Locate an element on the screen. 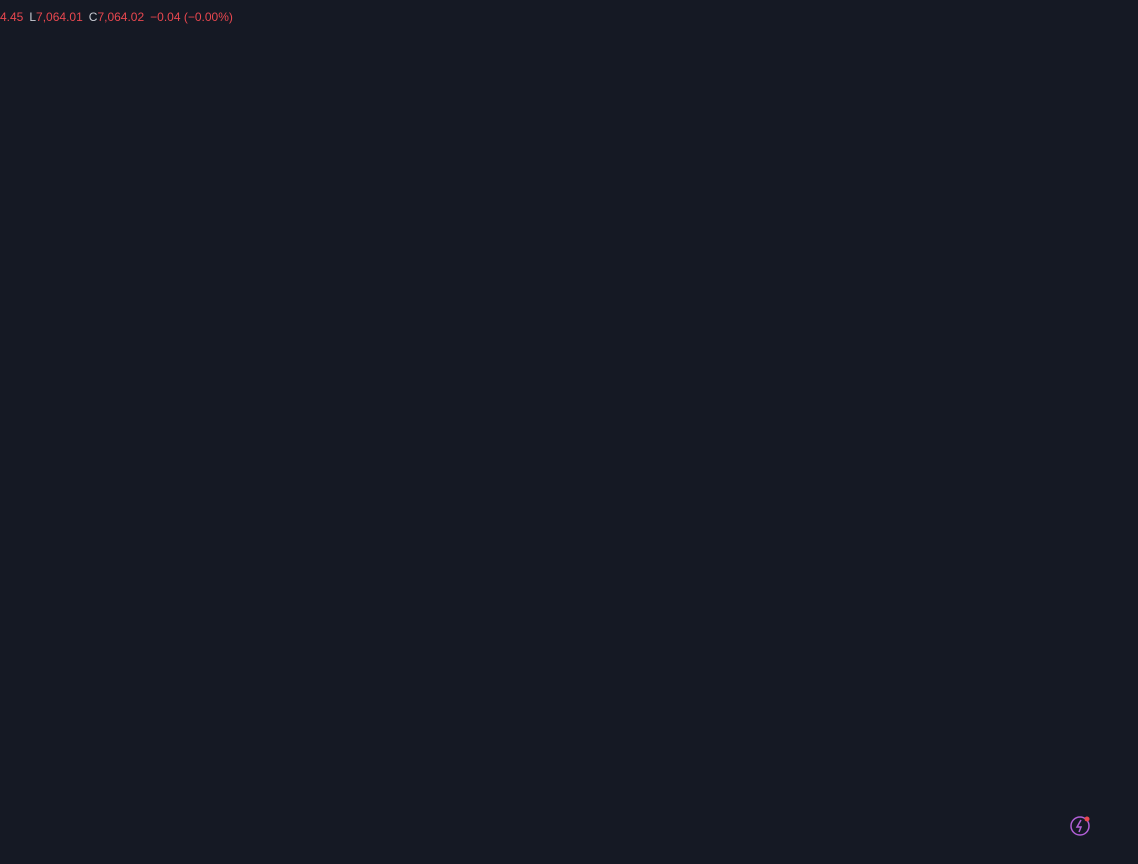 The image size is (1138, 864). header-key: C is located at coordinates (93, 17).